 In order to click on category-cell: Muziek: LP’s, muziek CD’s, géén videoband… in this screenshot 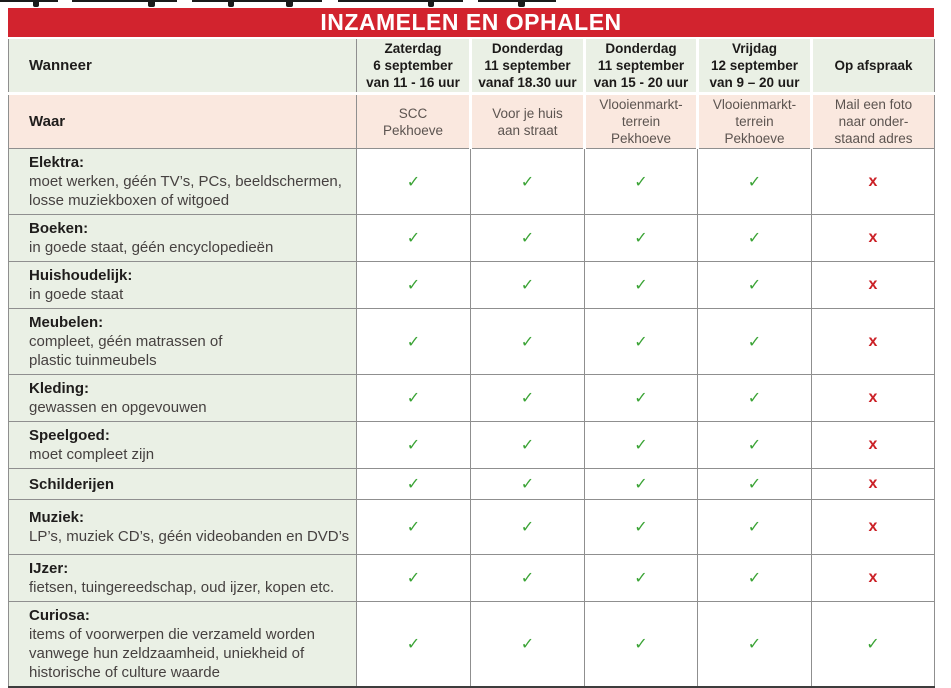, I will do `click(182, 527)`.